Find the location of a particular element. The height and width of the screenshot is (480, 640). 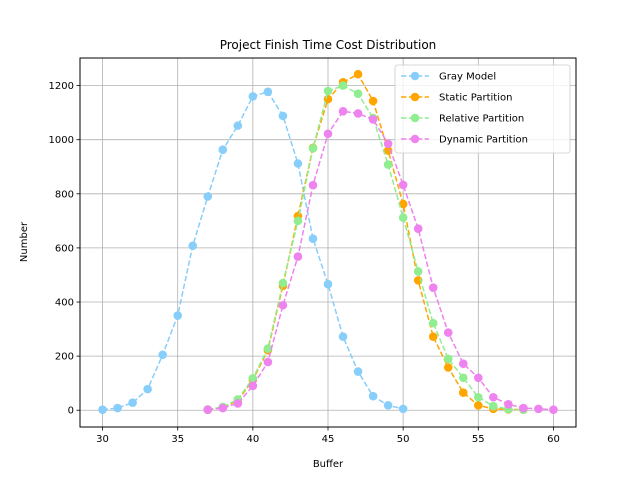

y-tick-label: 800 is located at coordinates (64, 194).